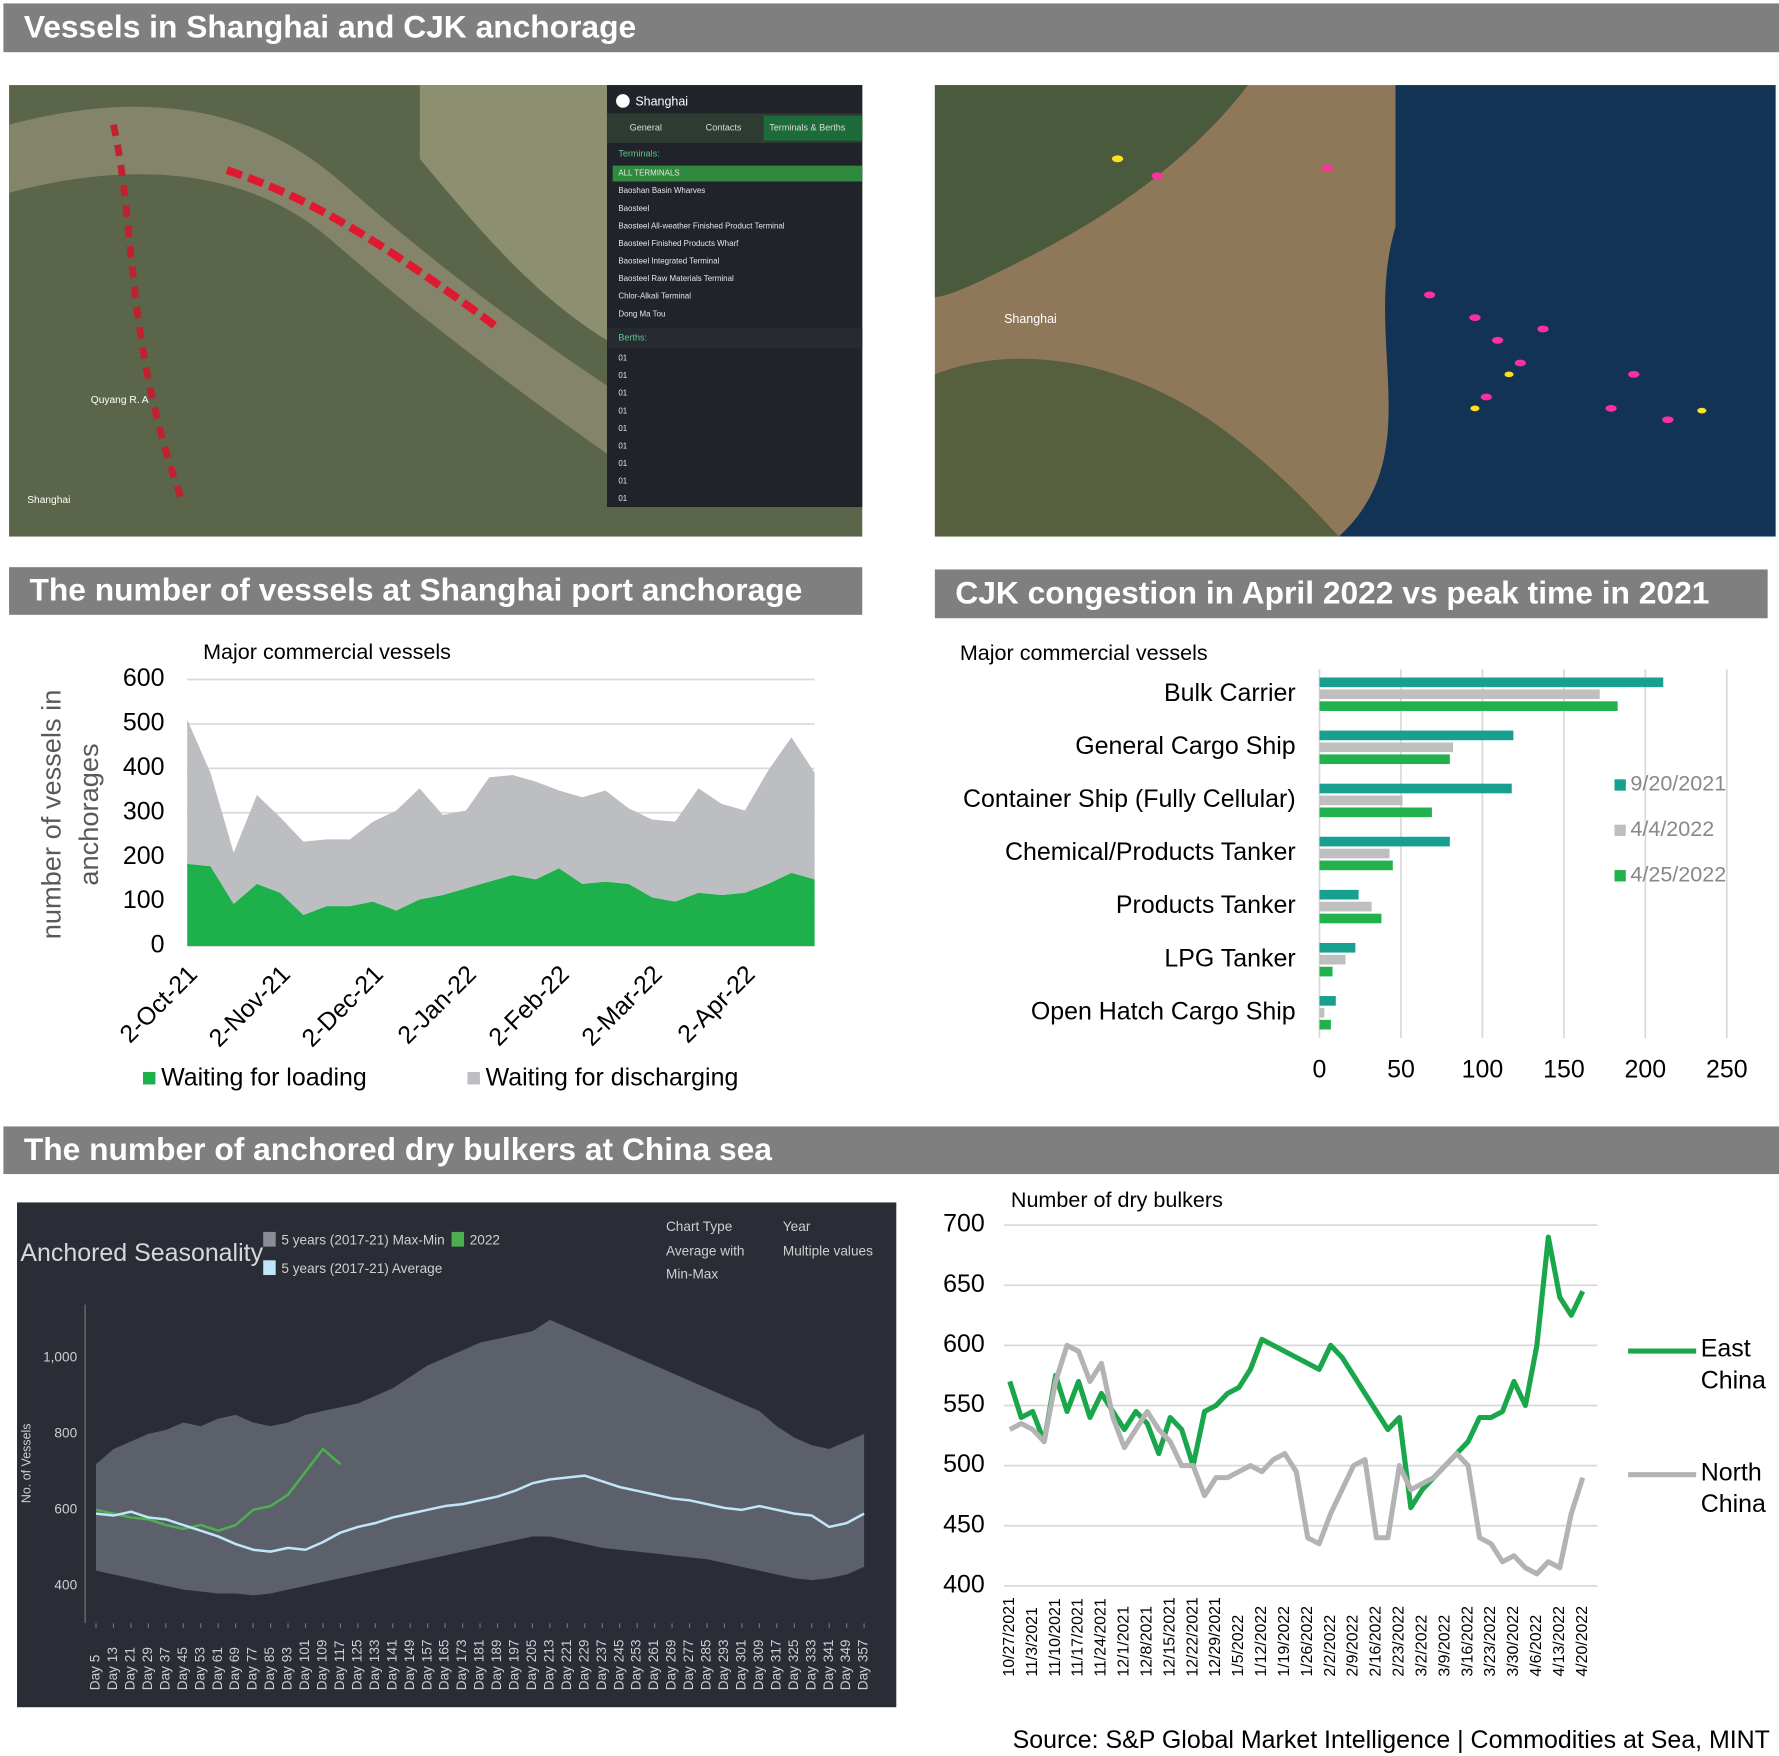 The width and height of the screenshot is (1779, 1756). What do you see at coordinates (159, 1004) in the screenshot?
I see `x-tick-label: 2-Oct-21` at bounding box center [159, 1004].